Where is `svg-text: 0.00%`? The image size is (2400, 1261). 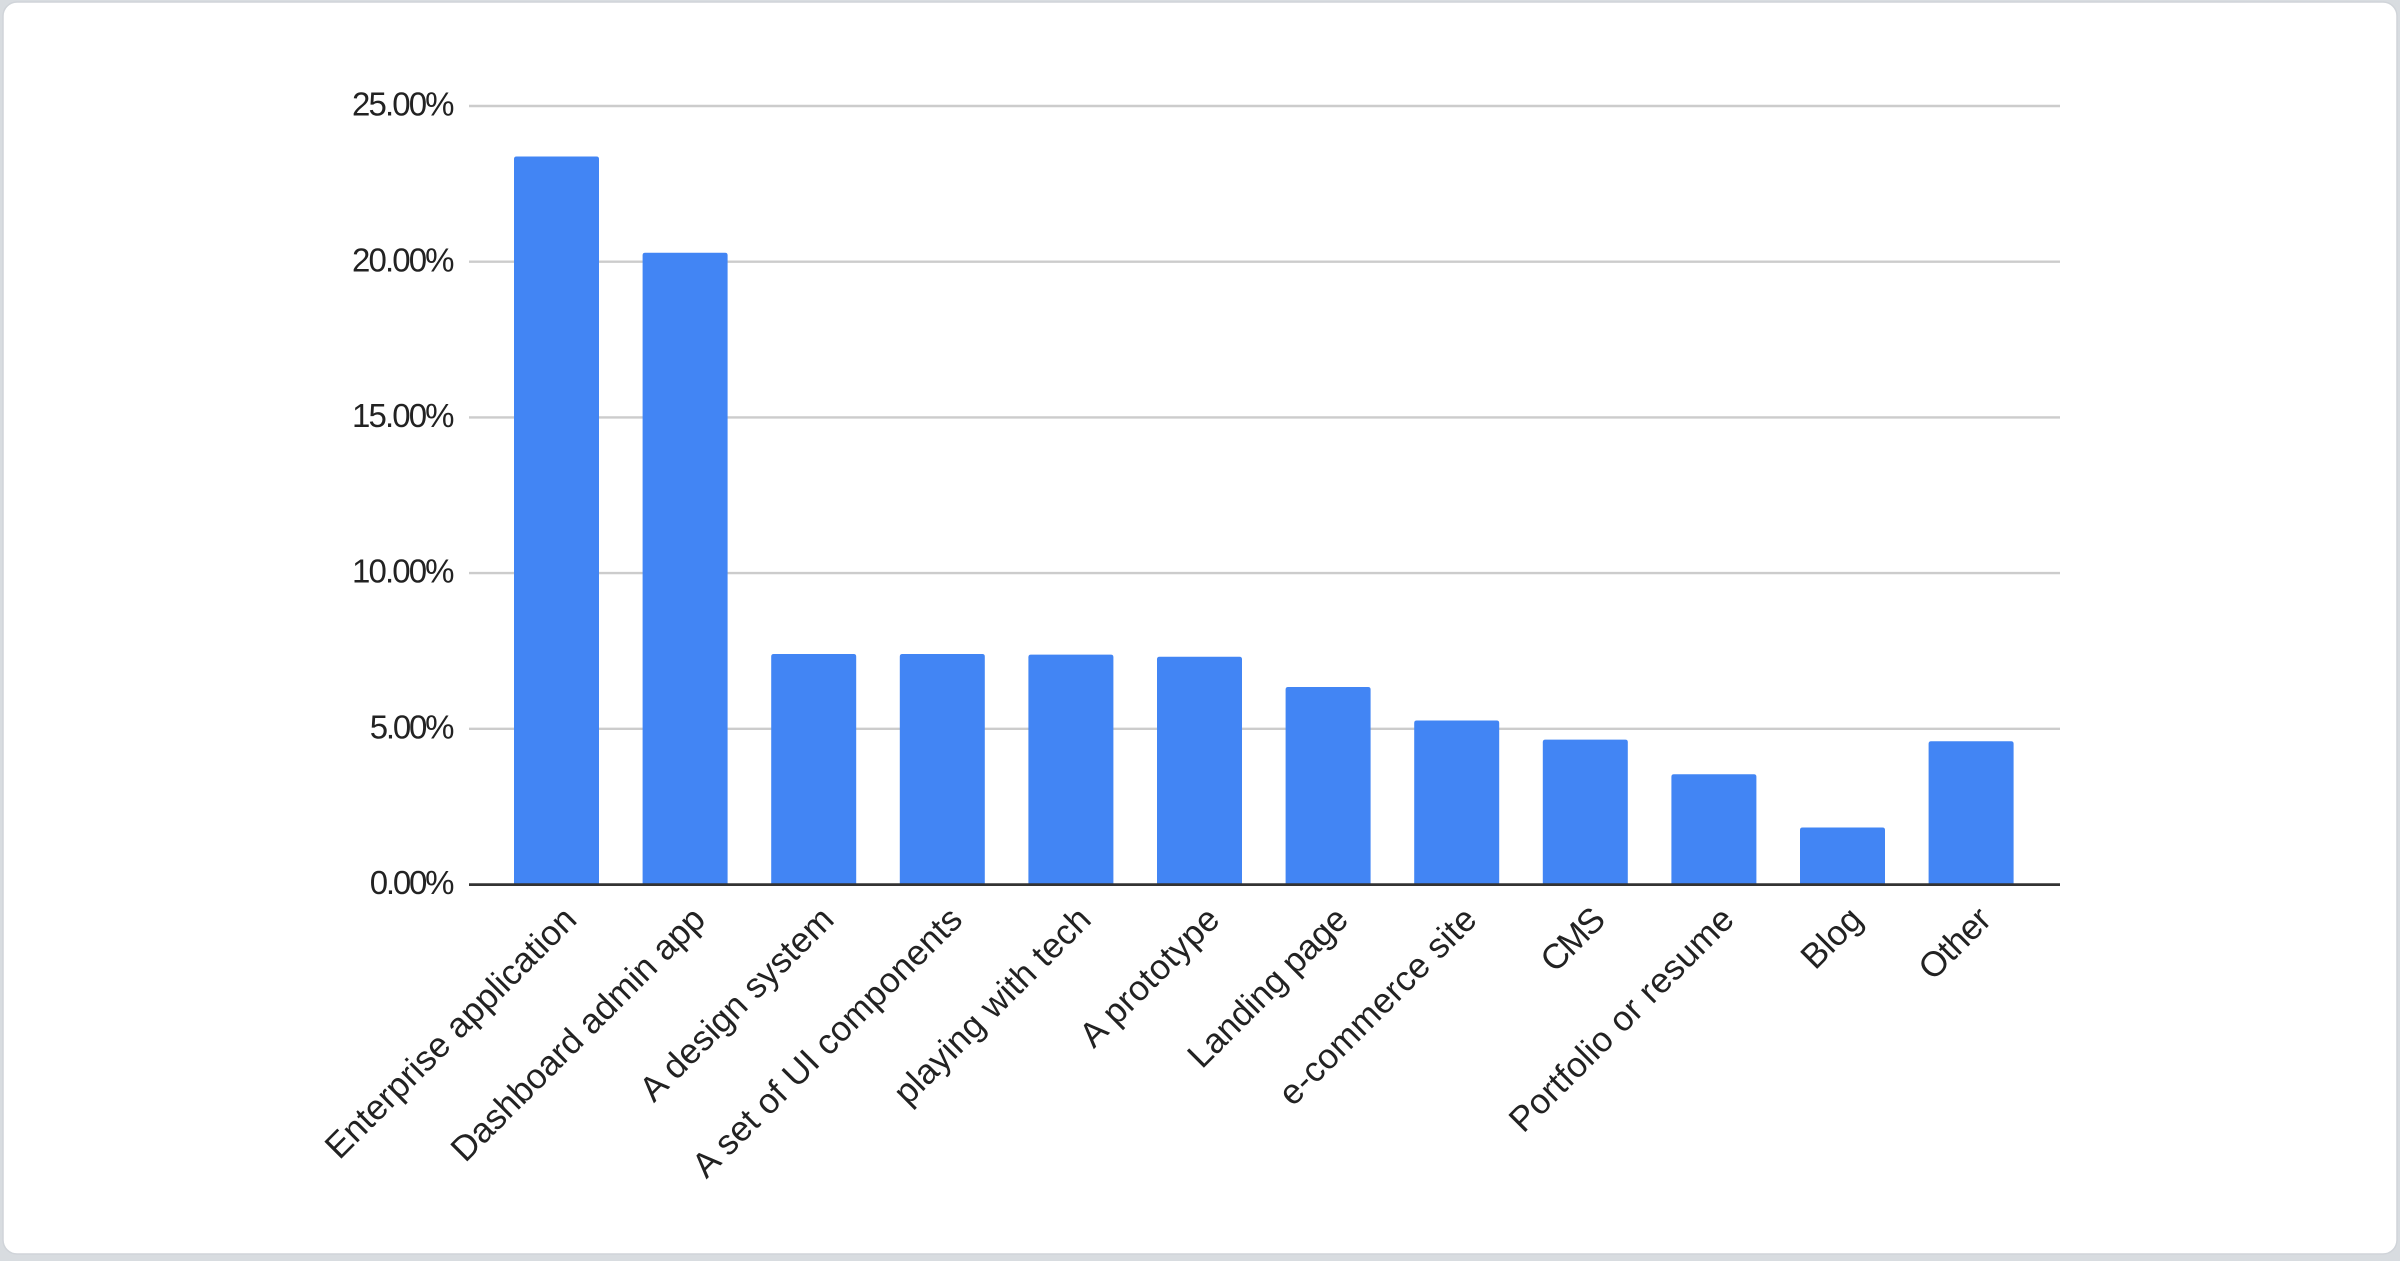
svg-text: 0.00% is located at coordinates (412, 882).